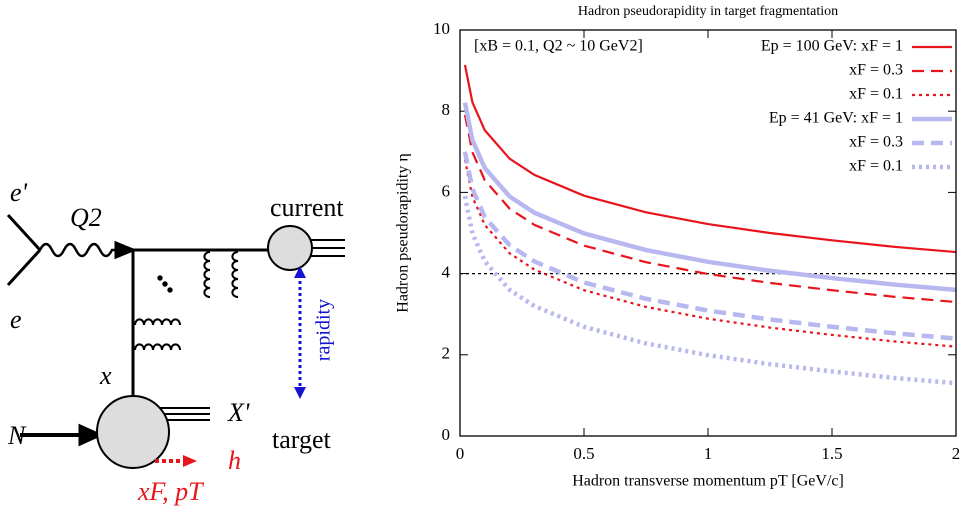 This screenshot has width=966, height=516. Describe the element at coordinates (441, 28) in the screenshot. I see `y-tick-label: 10` at that location.